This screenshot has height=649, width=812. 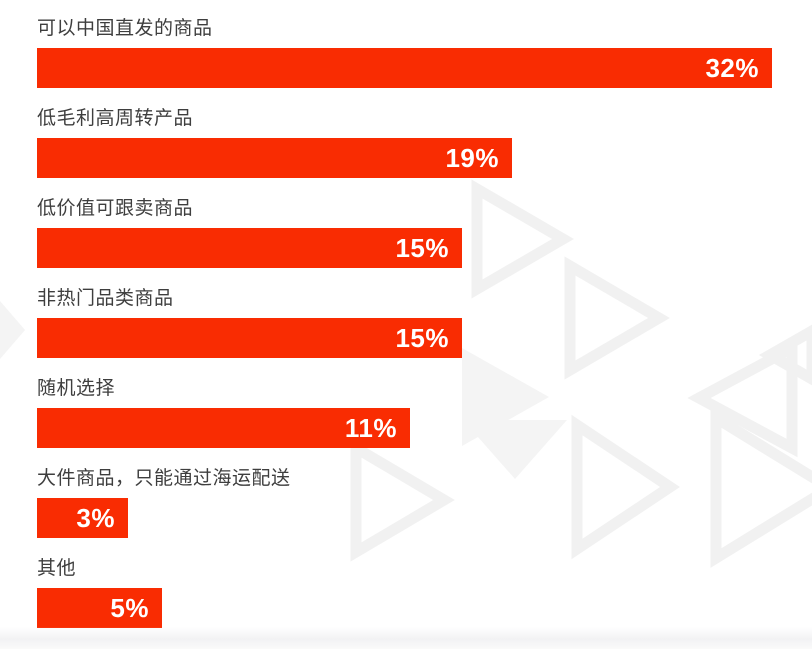 What do you see at coordinates (115, 118) in the screenshot?
I see `category-label: 低毛利高周转产品` at bounding box center [115, 118].